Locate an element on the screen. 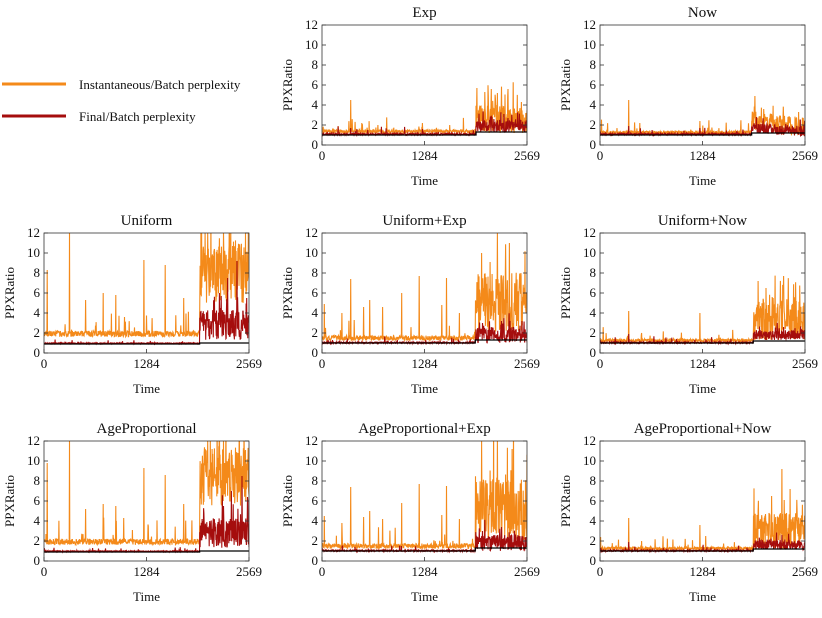 The width and height of the screenshot is (822, 618). chart-panel: 0 2 4 6 8 10 12 0 1284 2569 Now Time PPXRatio is located at coordinates (688, 96).